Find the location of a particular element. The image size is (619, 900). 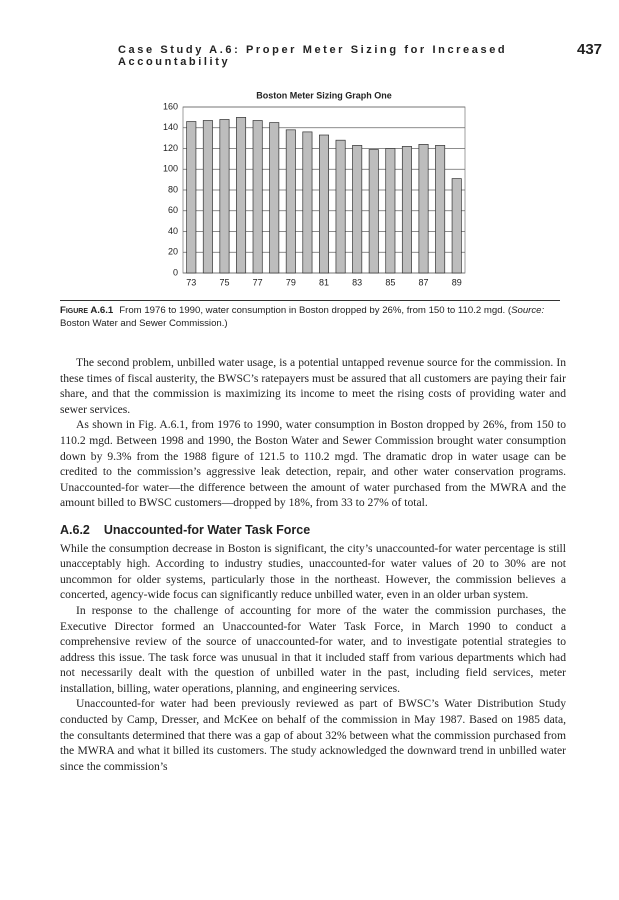

y-tick-label: 0 is located at coordinates (175, 272).